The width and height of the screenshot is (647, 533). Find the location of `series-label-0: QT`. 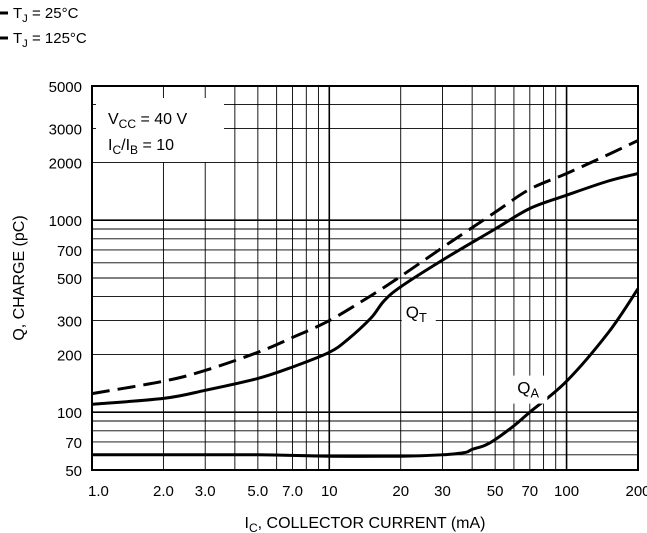

series-label-0: QT is located at coordinates (416, 314).